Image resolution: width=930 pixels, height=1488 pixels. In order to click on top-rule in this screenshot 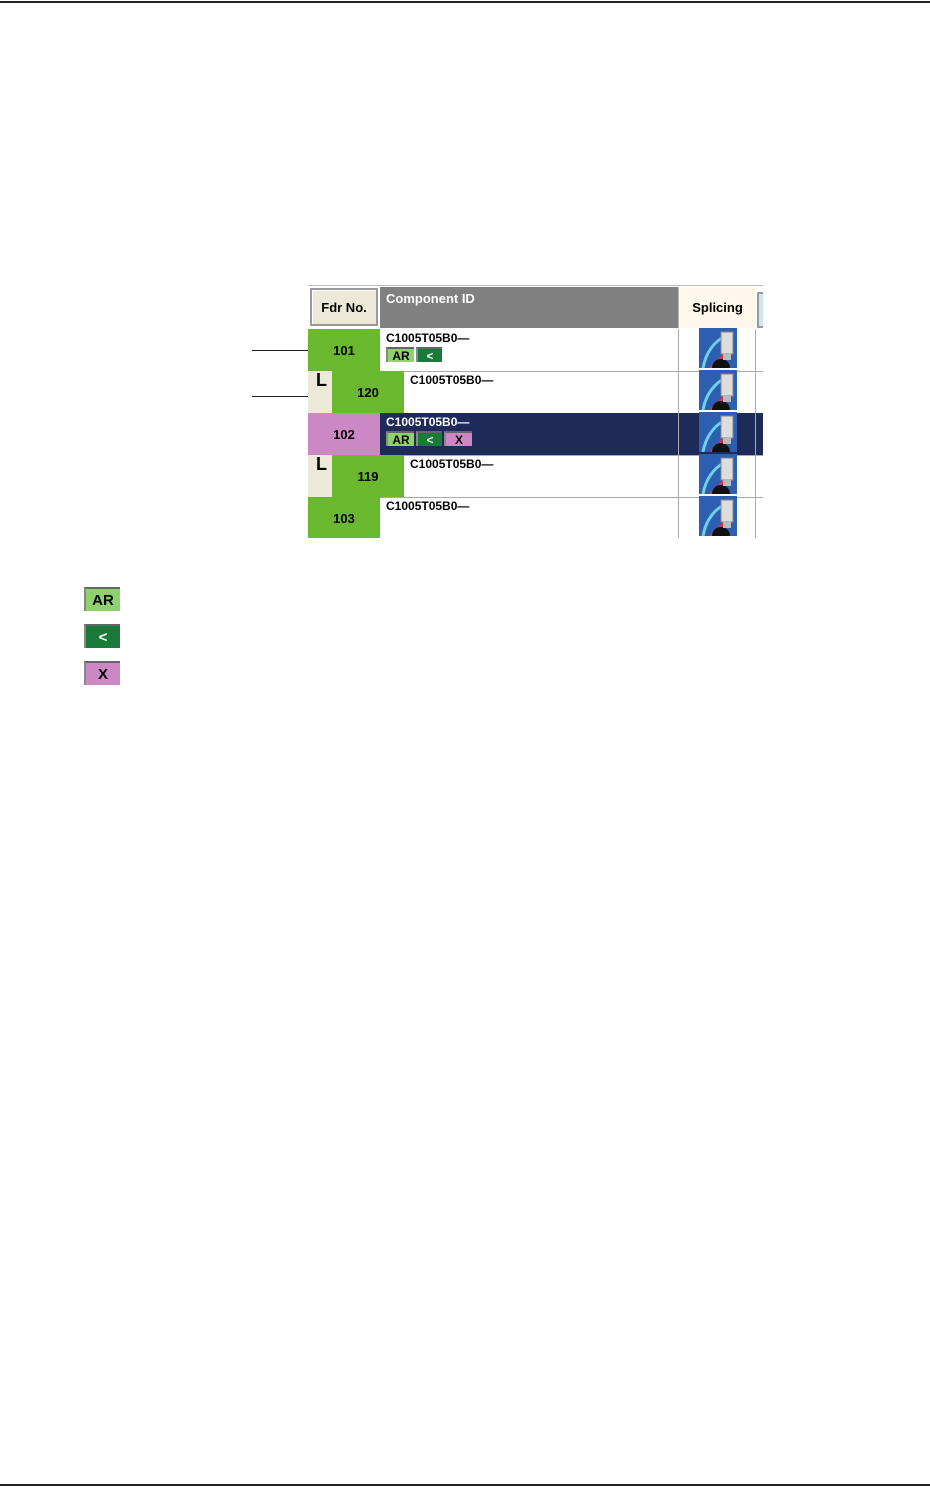, I will do `click(465, 2)`.